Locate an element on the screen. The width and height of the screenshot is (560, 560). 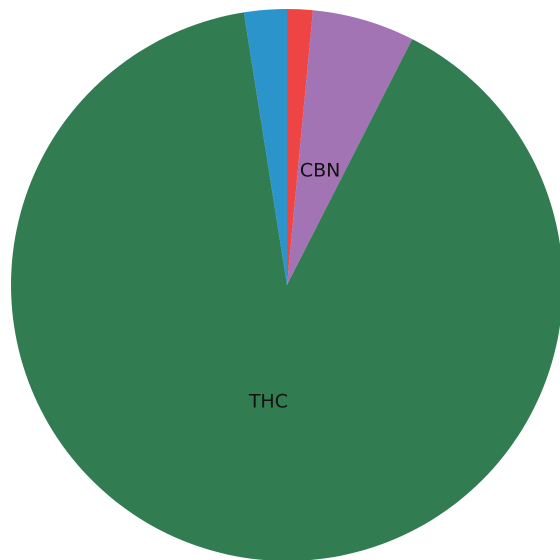
pie-slice-cbn is located at coordinates (350, 147).